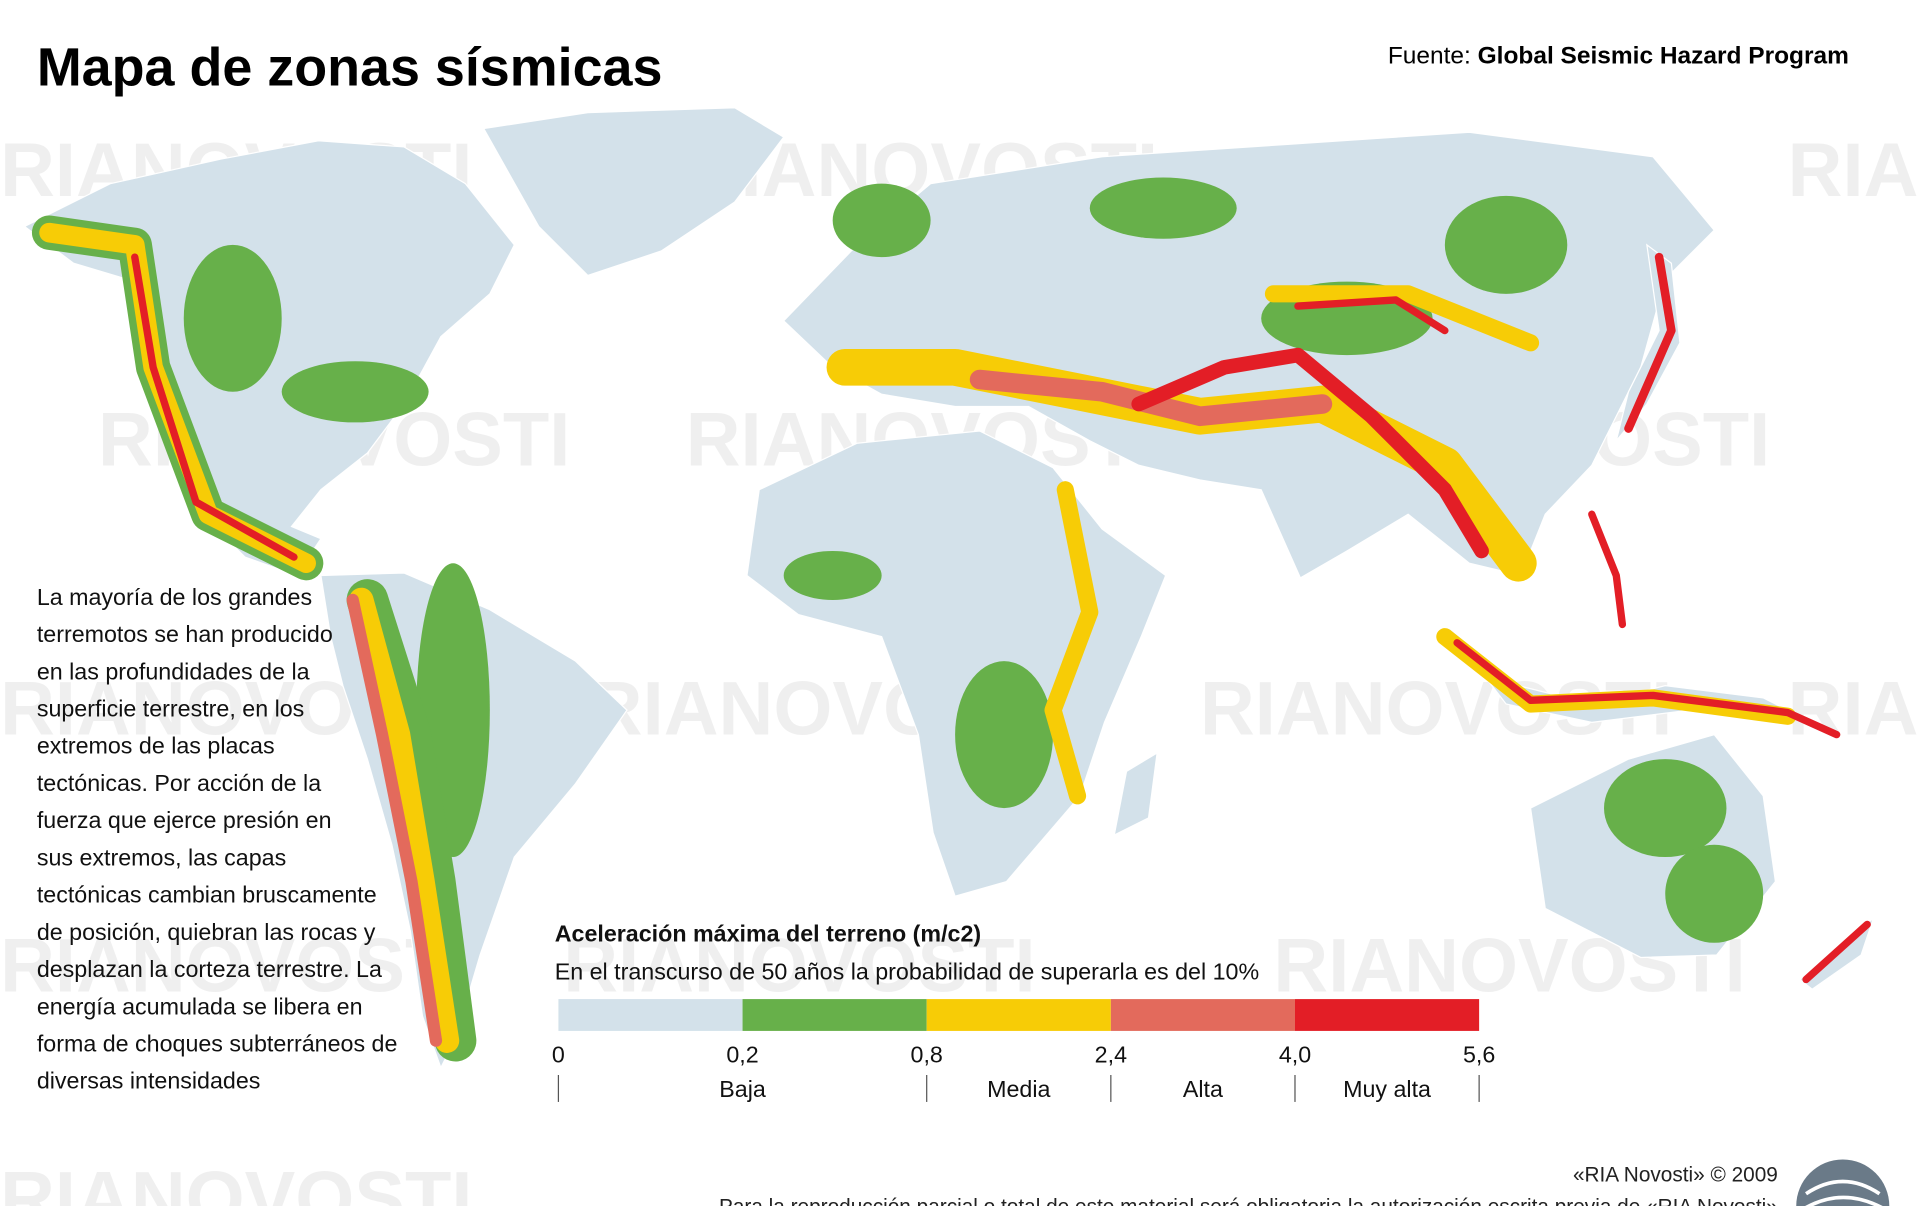 The width and height of the screenshot is (1920, 1206). I want to click on description-line: diversas intensidades, so click(149, 1081).